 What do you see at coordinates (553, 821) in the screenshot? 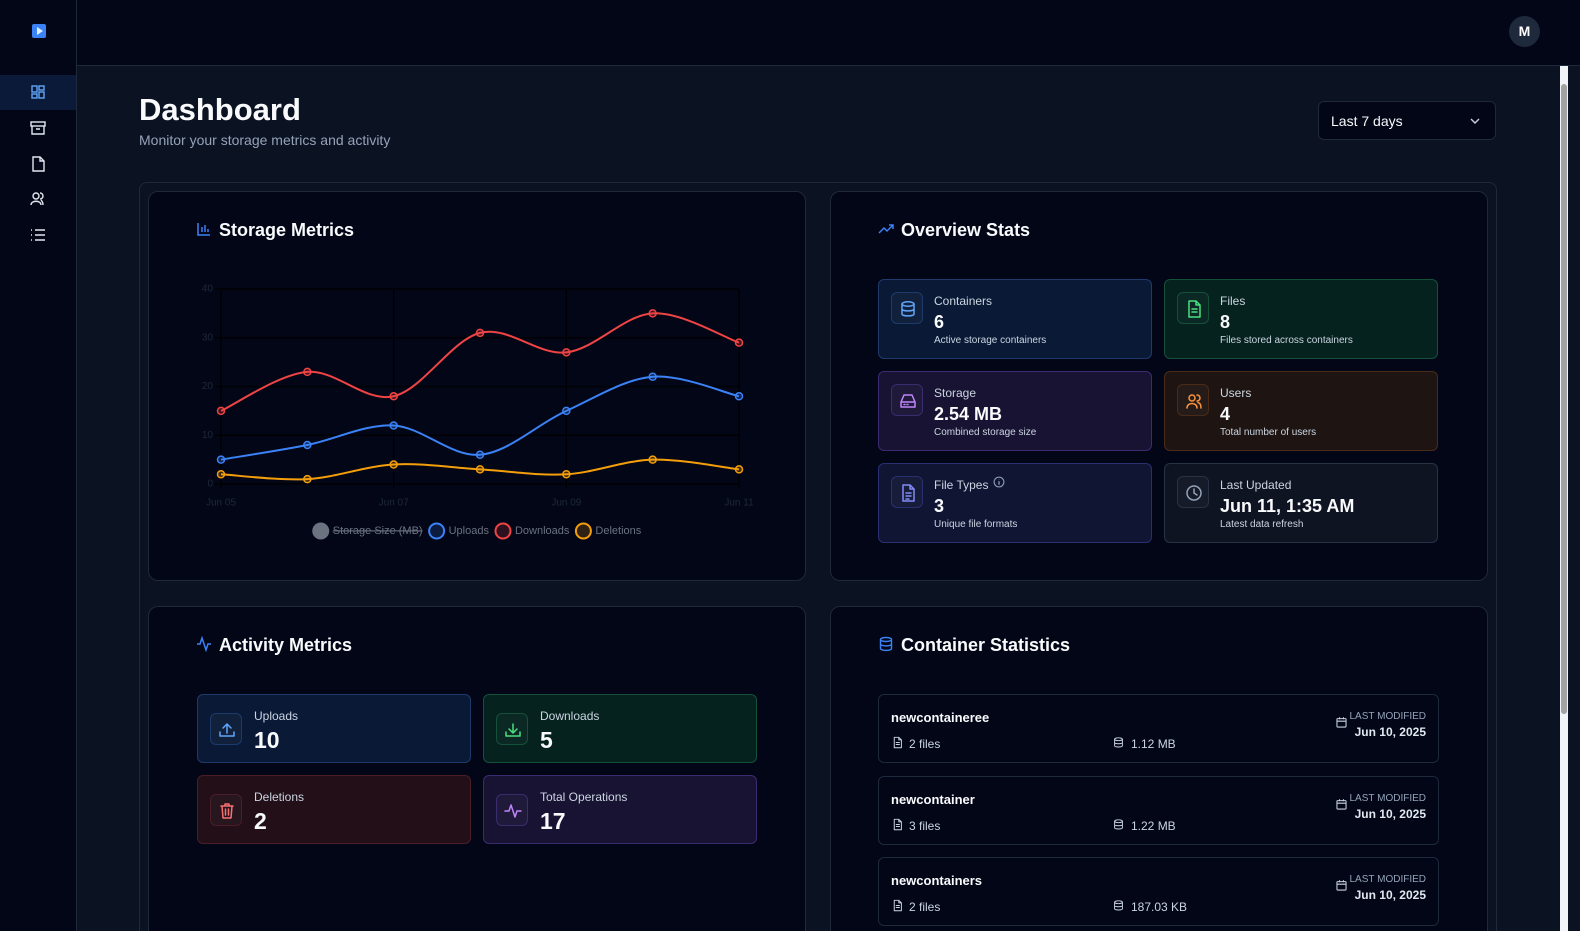
I see `activity-value: 17` at bounding box center [553, 821].